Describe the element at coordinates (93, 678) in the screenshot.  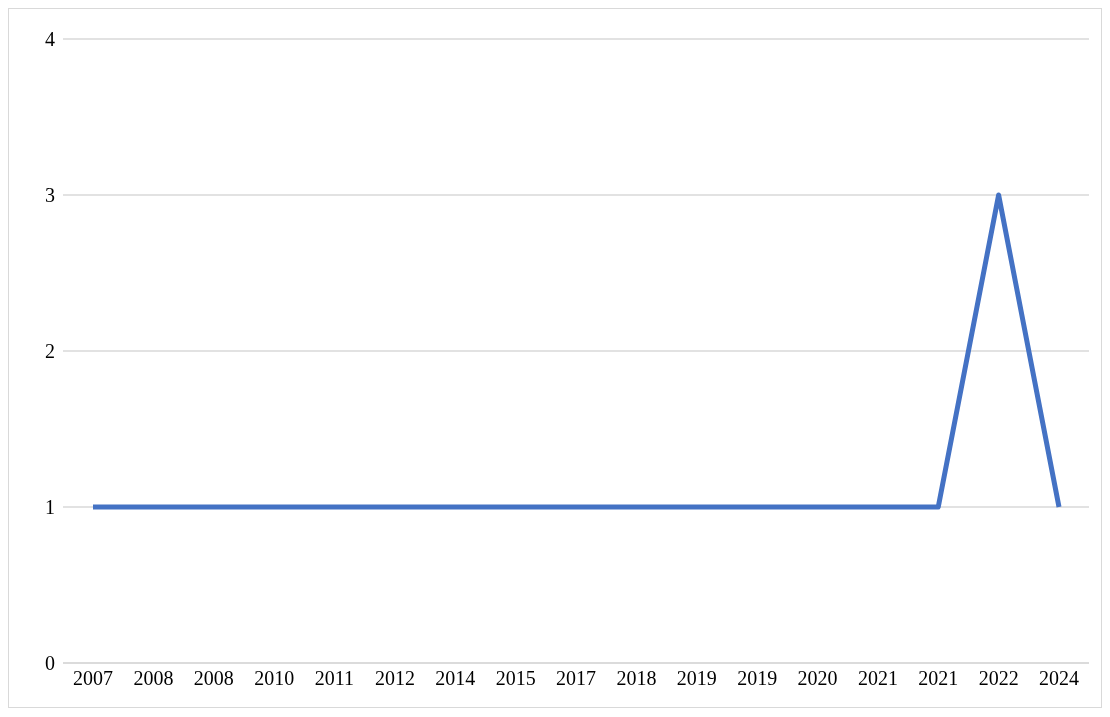
I see `x-tick-label: 2007` at that location.